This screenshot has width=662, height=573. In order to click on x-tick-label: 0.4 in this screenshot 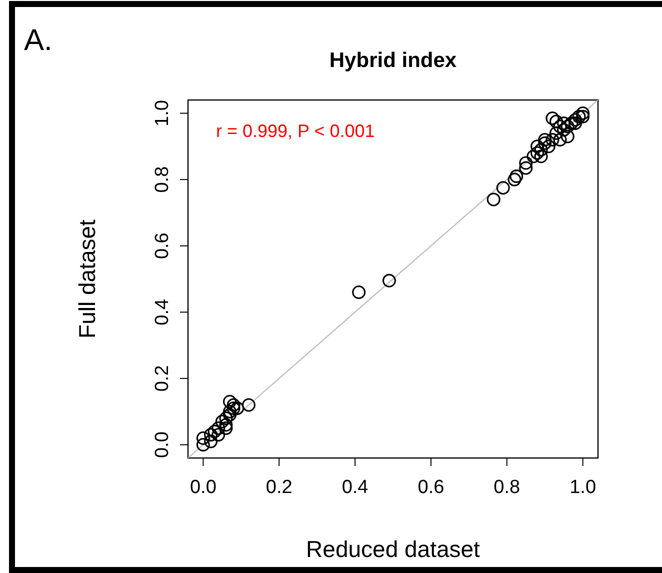, I will do `click(355, 487)`.